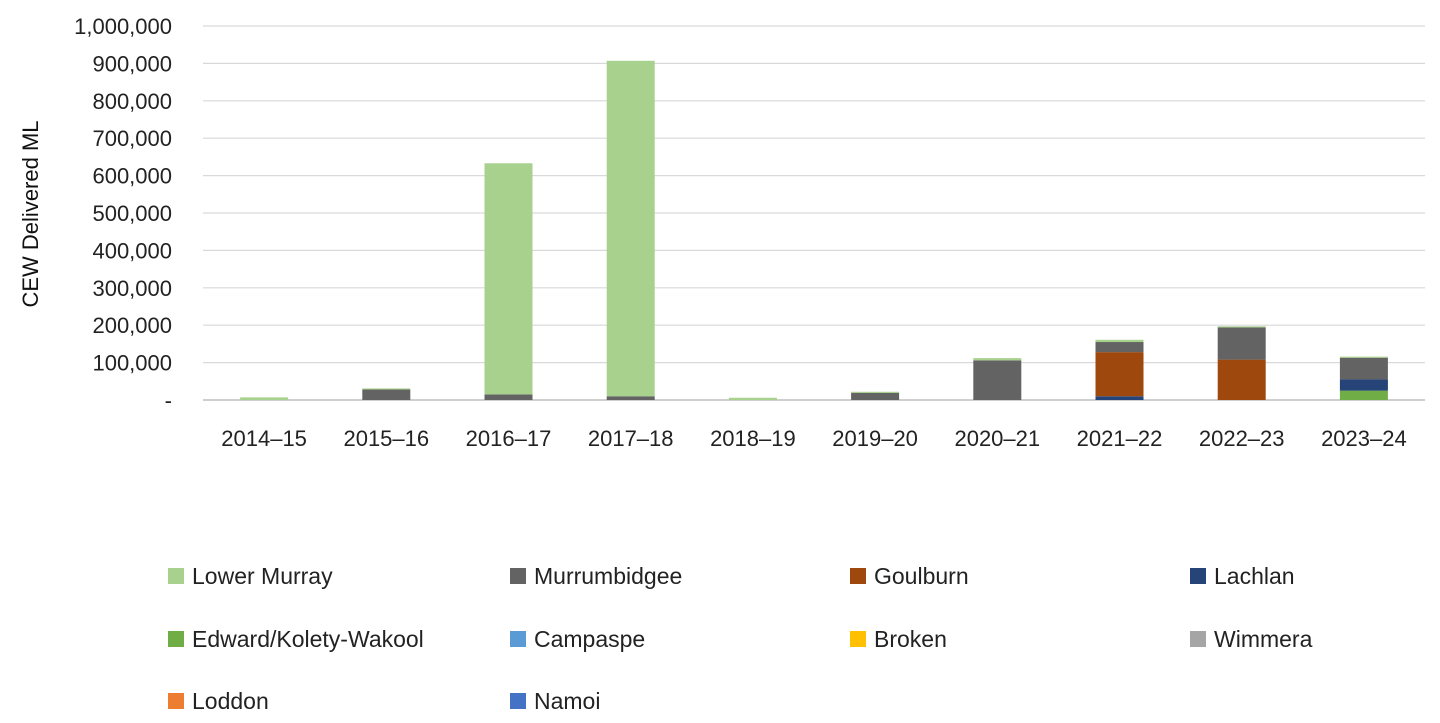 The width and height of the screenshot is (1440, 723). Describe the element at coordinates (631, 438) in the screenshot. I see `x-tick-label: 2017–18` at that location.